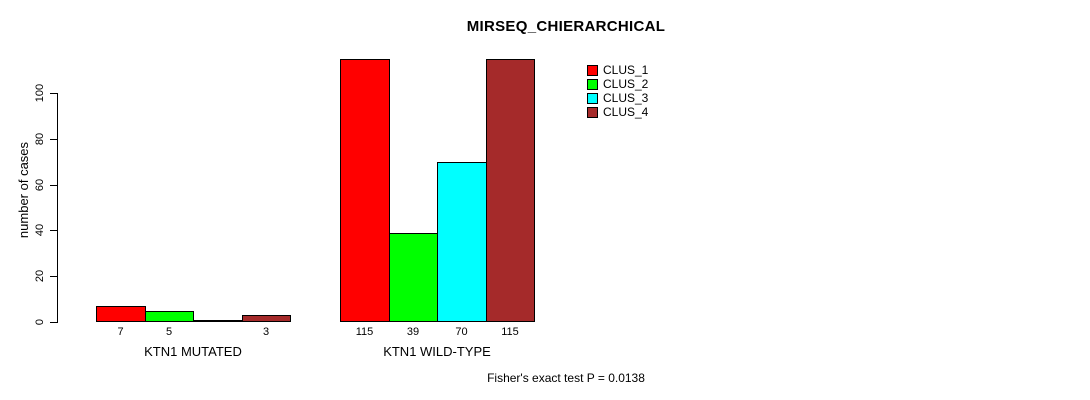  What do you see at coordinates (626, 70) in the screenshot?
I see `legend-label: CLUS_1` at bounding box center [626, 70].